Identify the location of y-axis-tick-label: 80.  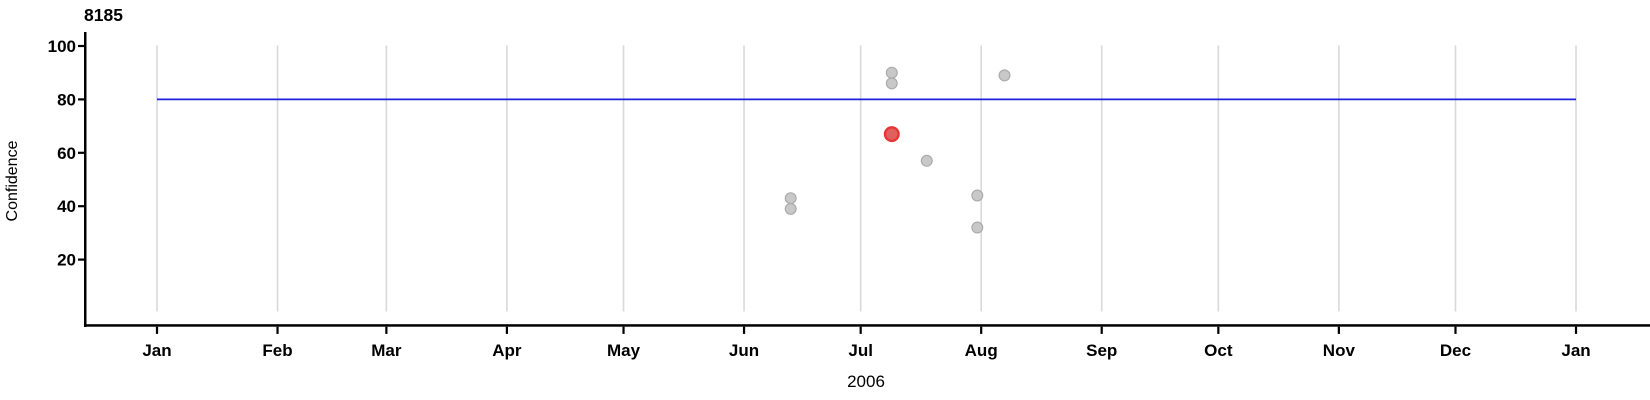
(66, 99).